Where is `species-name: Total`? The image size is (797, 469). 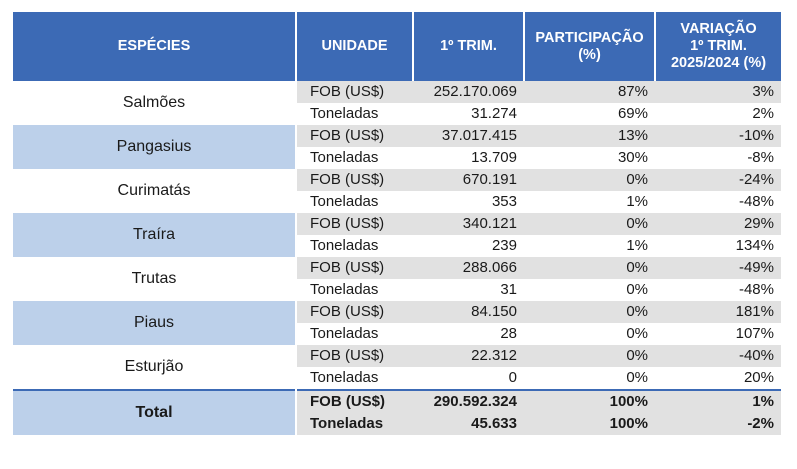 species-name: Total is located at coordinates (155, 412).